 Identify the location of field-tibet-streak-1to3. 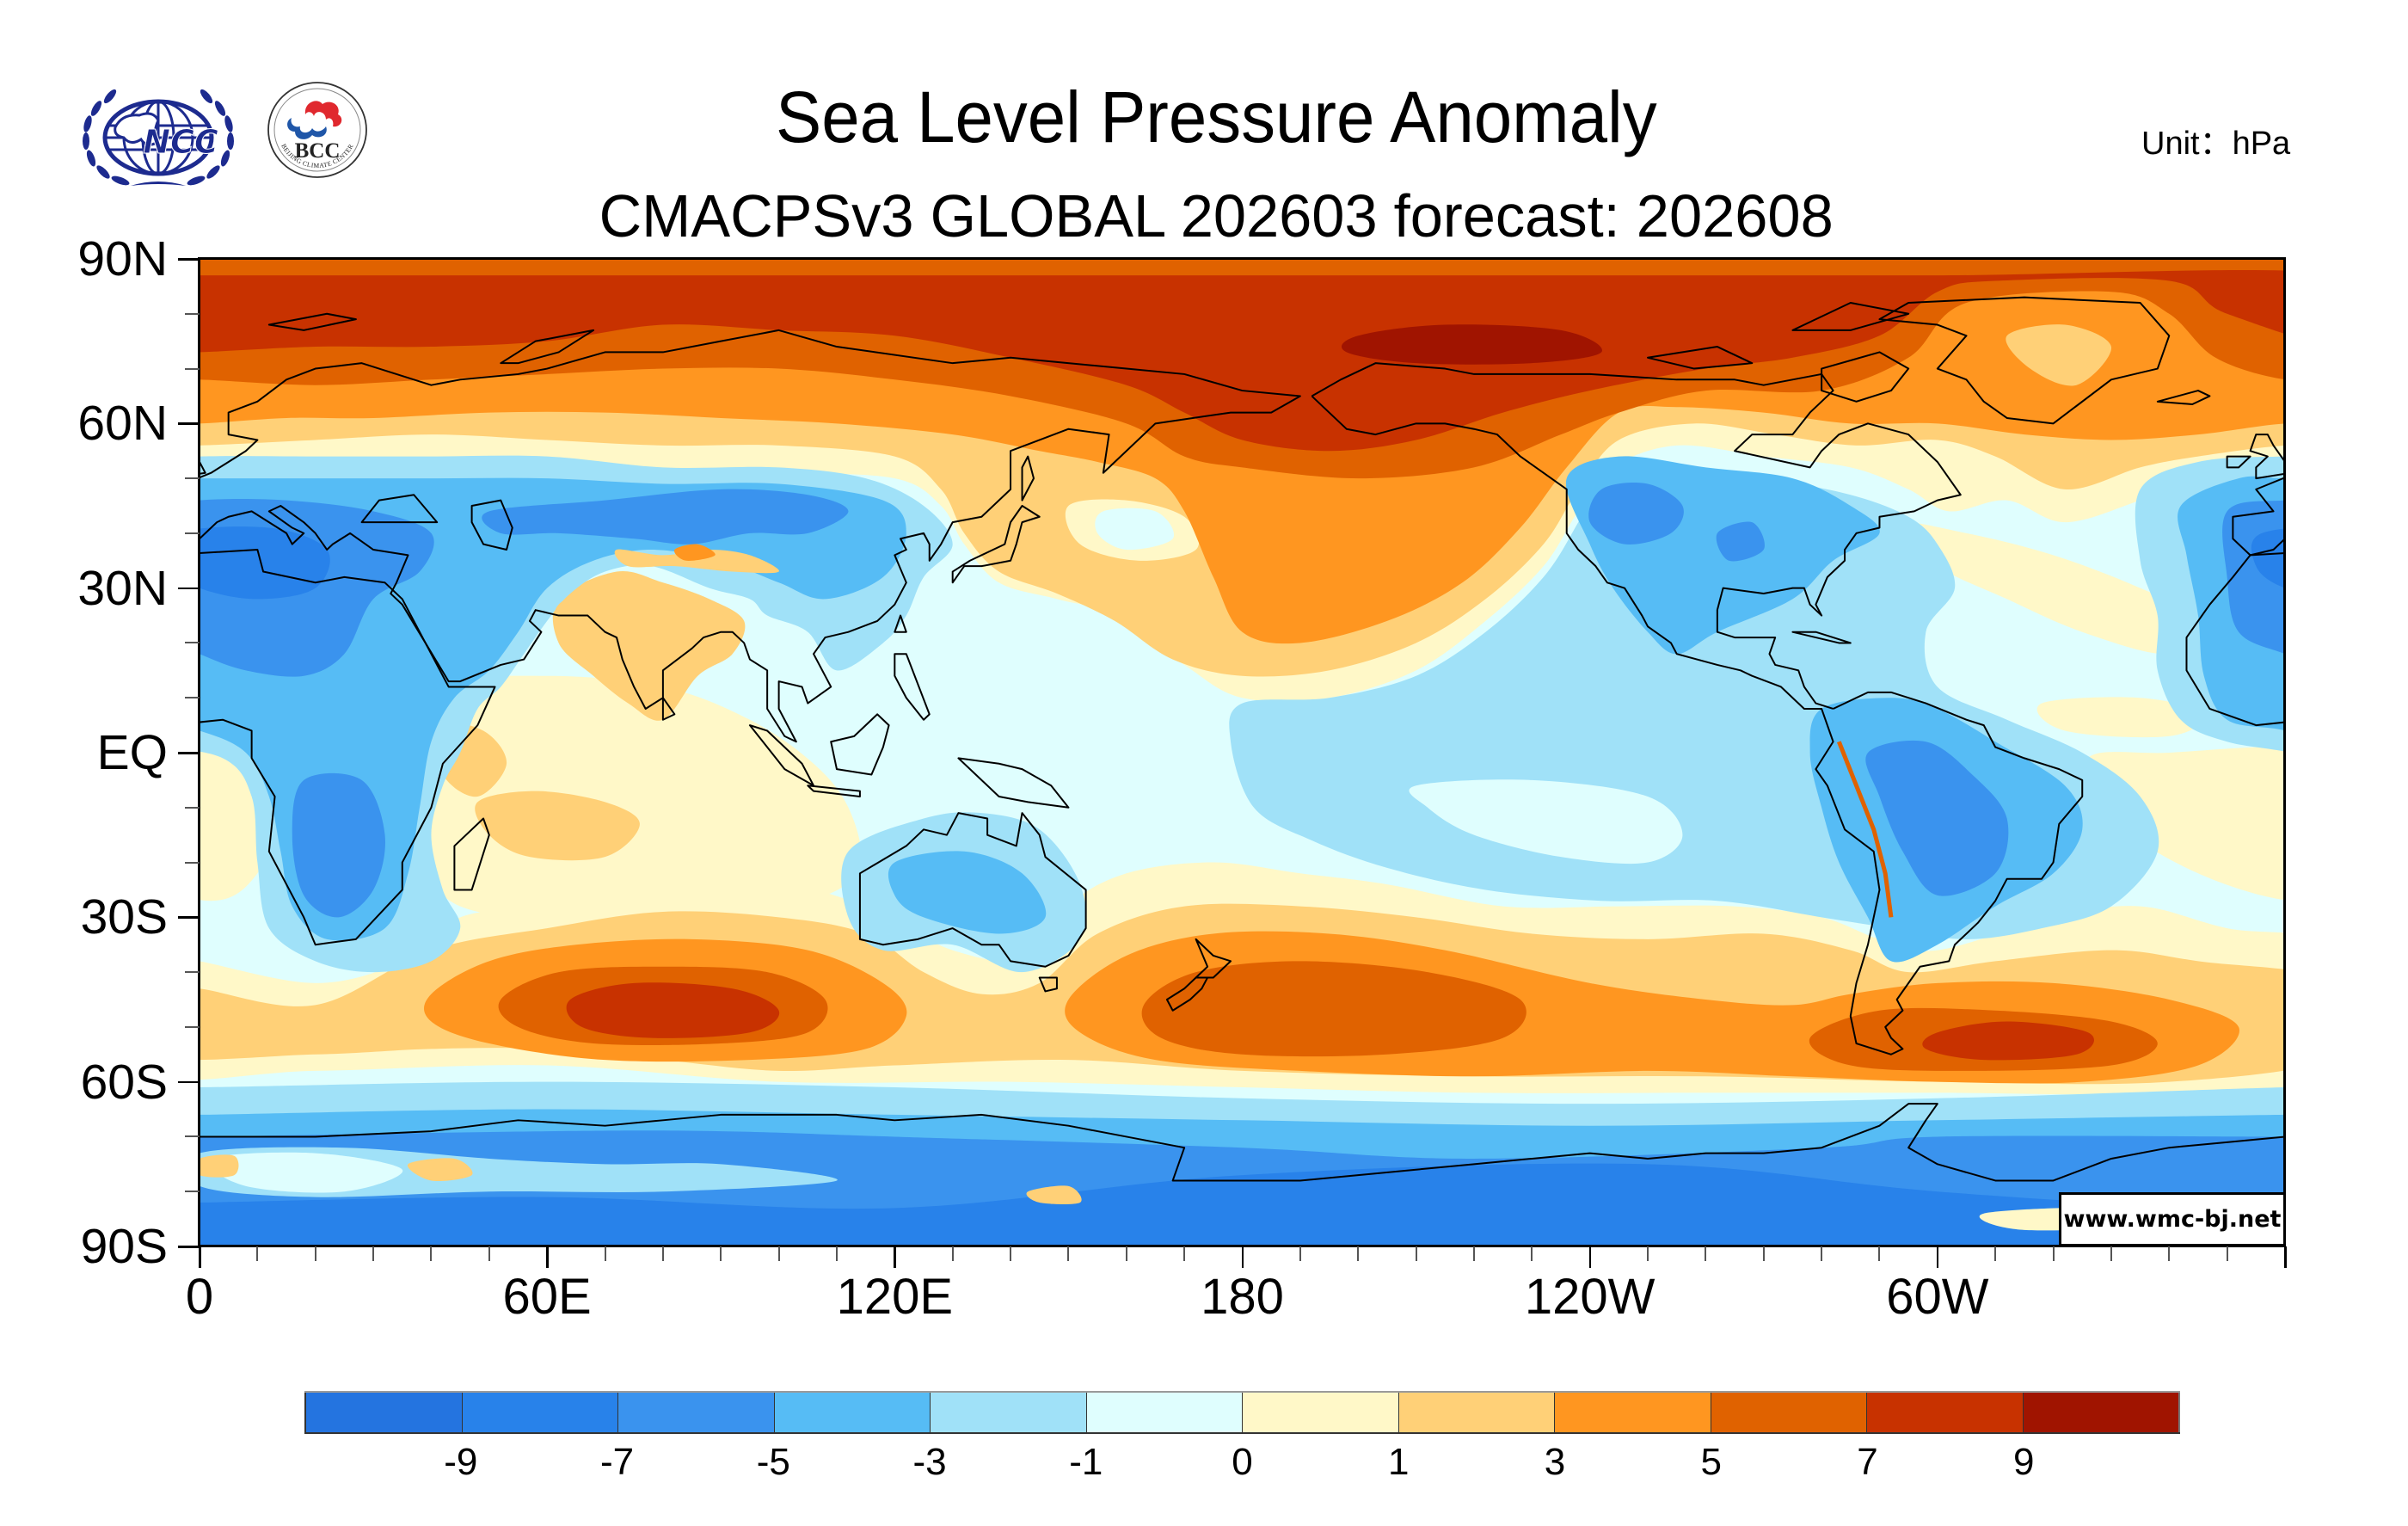
(696, 562).